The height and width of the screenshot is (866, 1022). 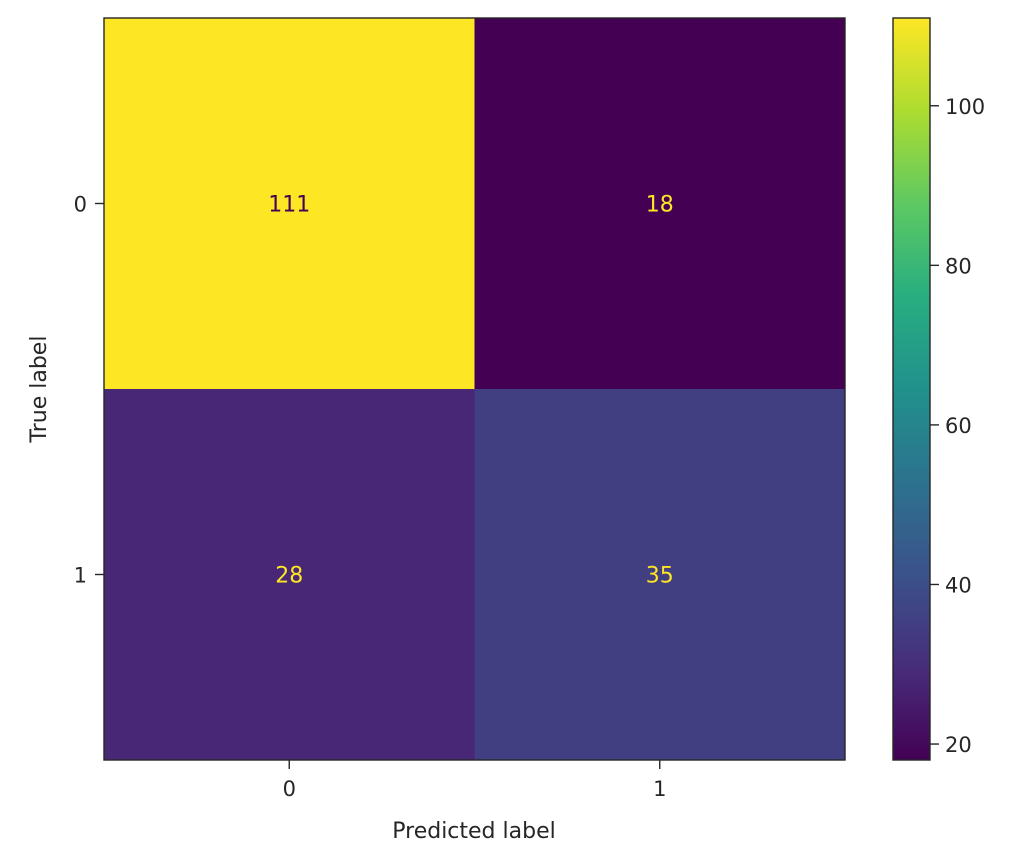 What do you see at coordinates (473, 831) in the screenshot?
I see `x-axis-label: Predicted label` at bounding box center [473, 831].